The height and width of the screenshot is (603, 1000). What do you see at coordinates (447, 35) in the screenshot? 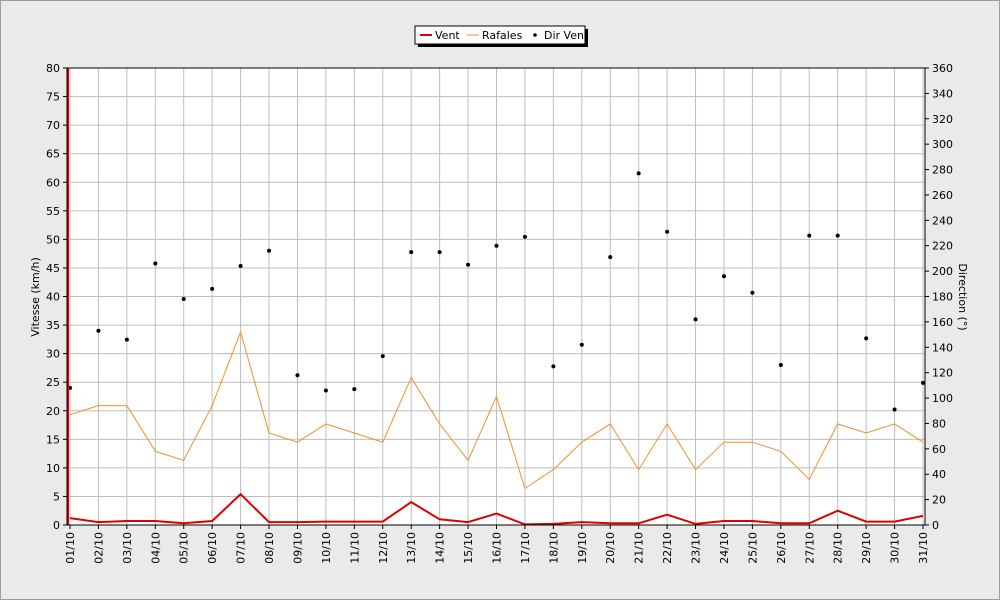
I see `legend-vent-label: Vent` at bounding box center [447, 35].